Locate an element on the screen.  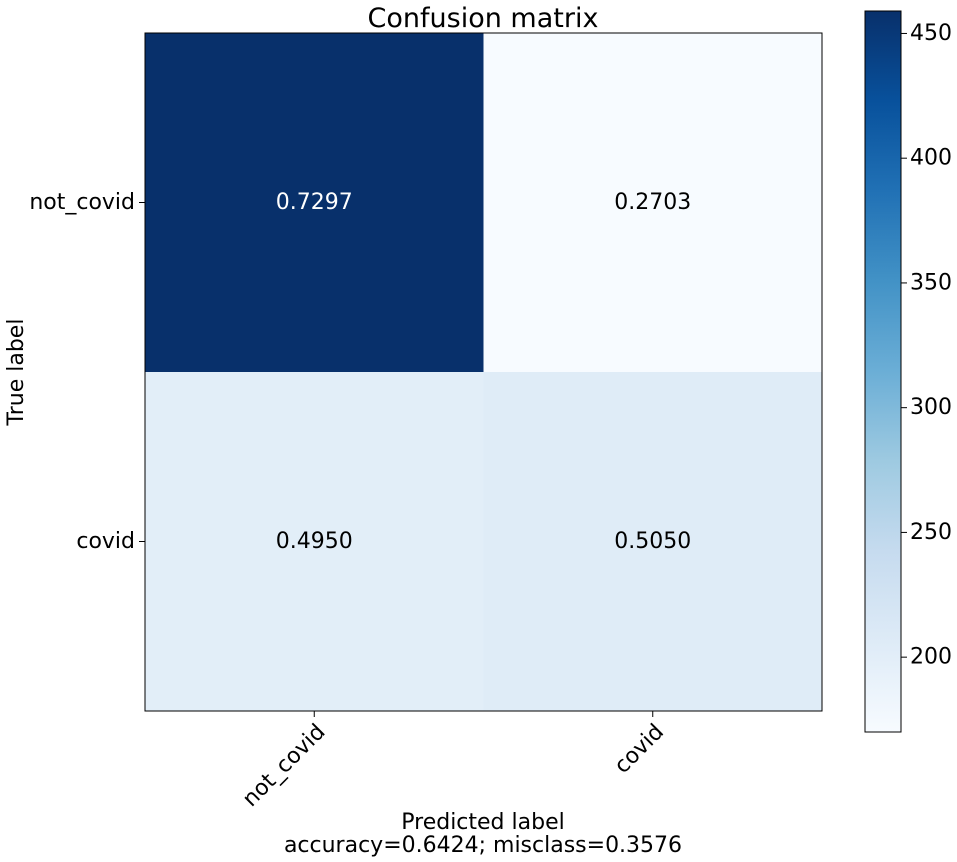
x-axis-ticks: not_covid covid is located at coordinates (453, 761).